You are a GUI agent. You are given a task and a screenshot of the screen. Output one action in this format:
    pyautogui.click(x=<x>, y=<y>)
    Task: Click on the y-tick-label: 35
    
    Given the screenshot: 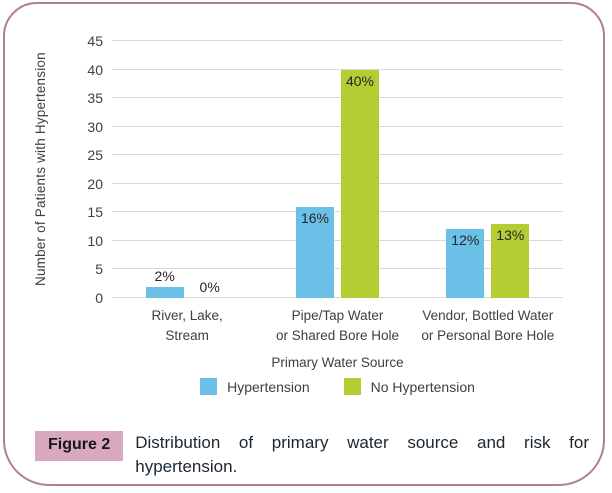 What is the action you would take?
    pyautogui.click(x=95, y=98)
    